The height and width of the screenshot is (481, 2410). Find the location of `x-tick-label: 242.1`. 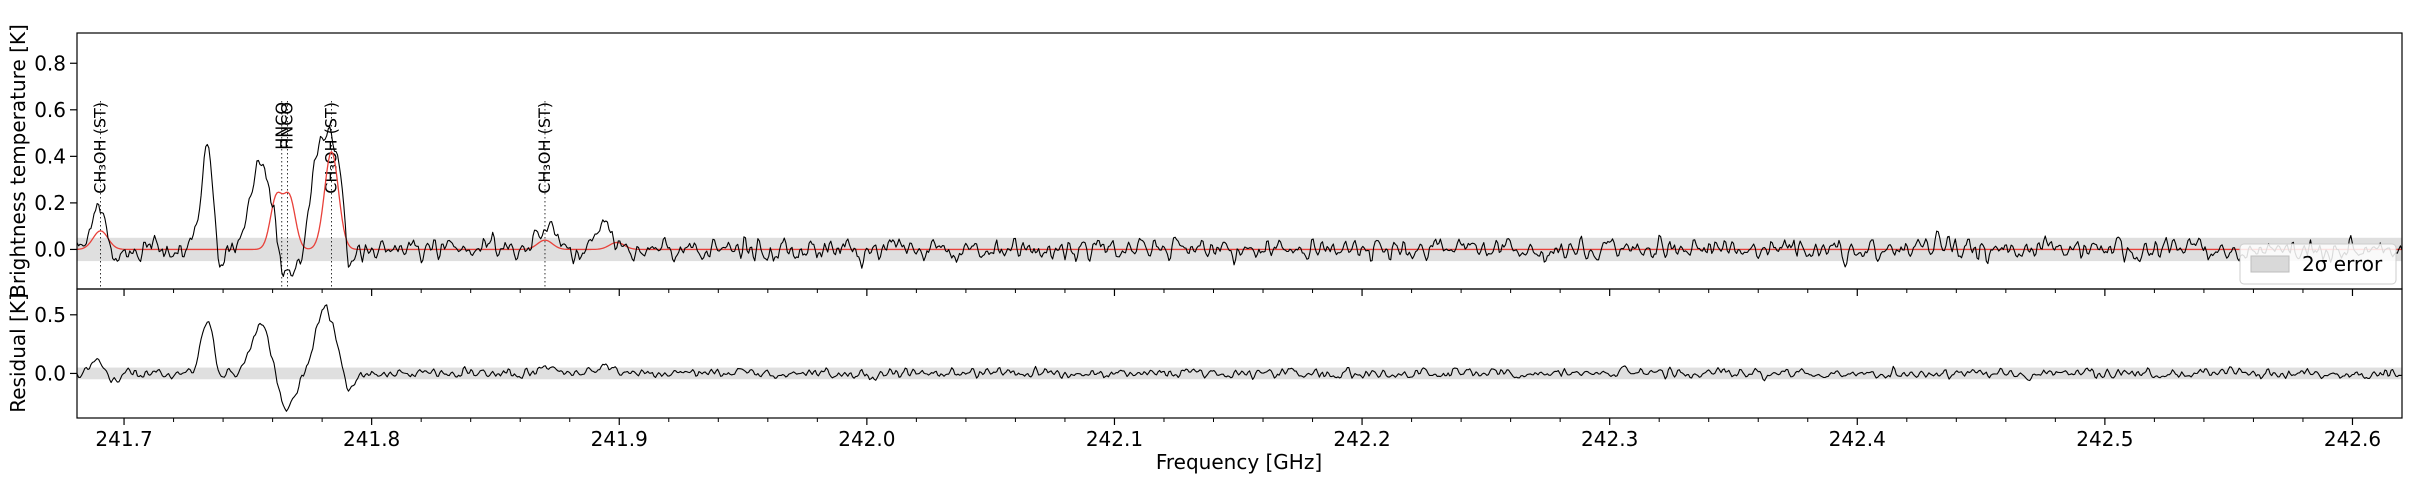

x-tick-label: 242.1 is located at coordinates (1114, 439).